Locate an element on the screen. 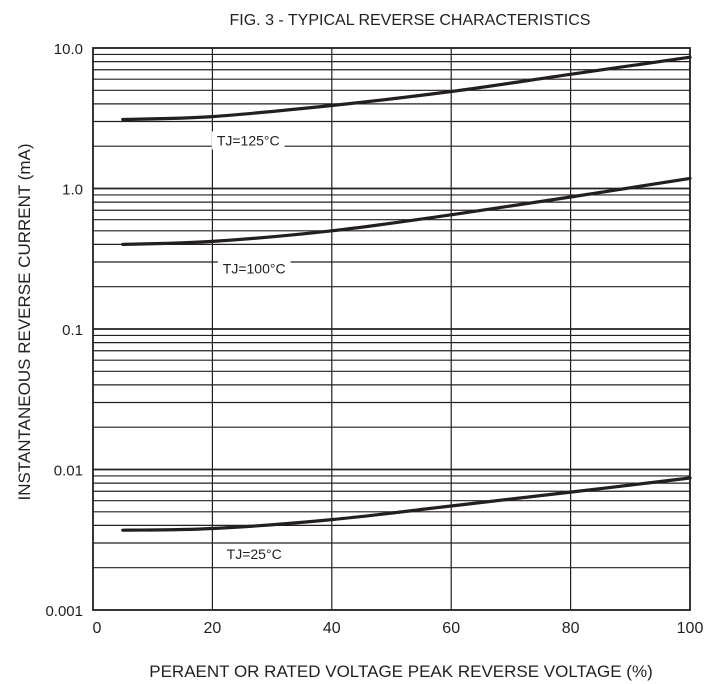 The image size is (719, 684). y-tick-labels: 0.001 0.01 0.1 1.0 10.0 is located at coordinates (64, 330).